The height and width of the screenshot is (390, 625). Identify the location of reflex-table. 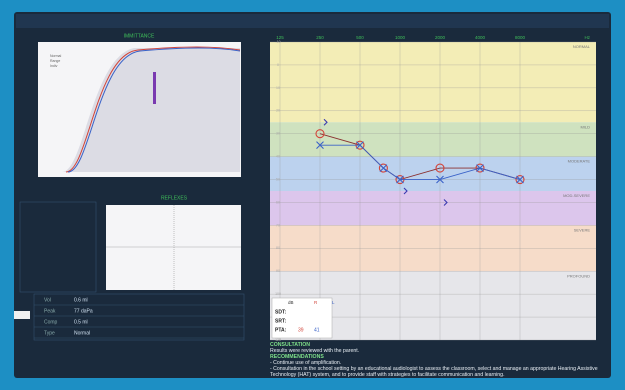
(58, 247).